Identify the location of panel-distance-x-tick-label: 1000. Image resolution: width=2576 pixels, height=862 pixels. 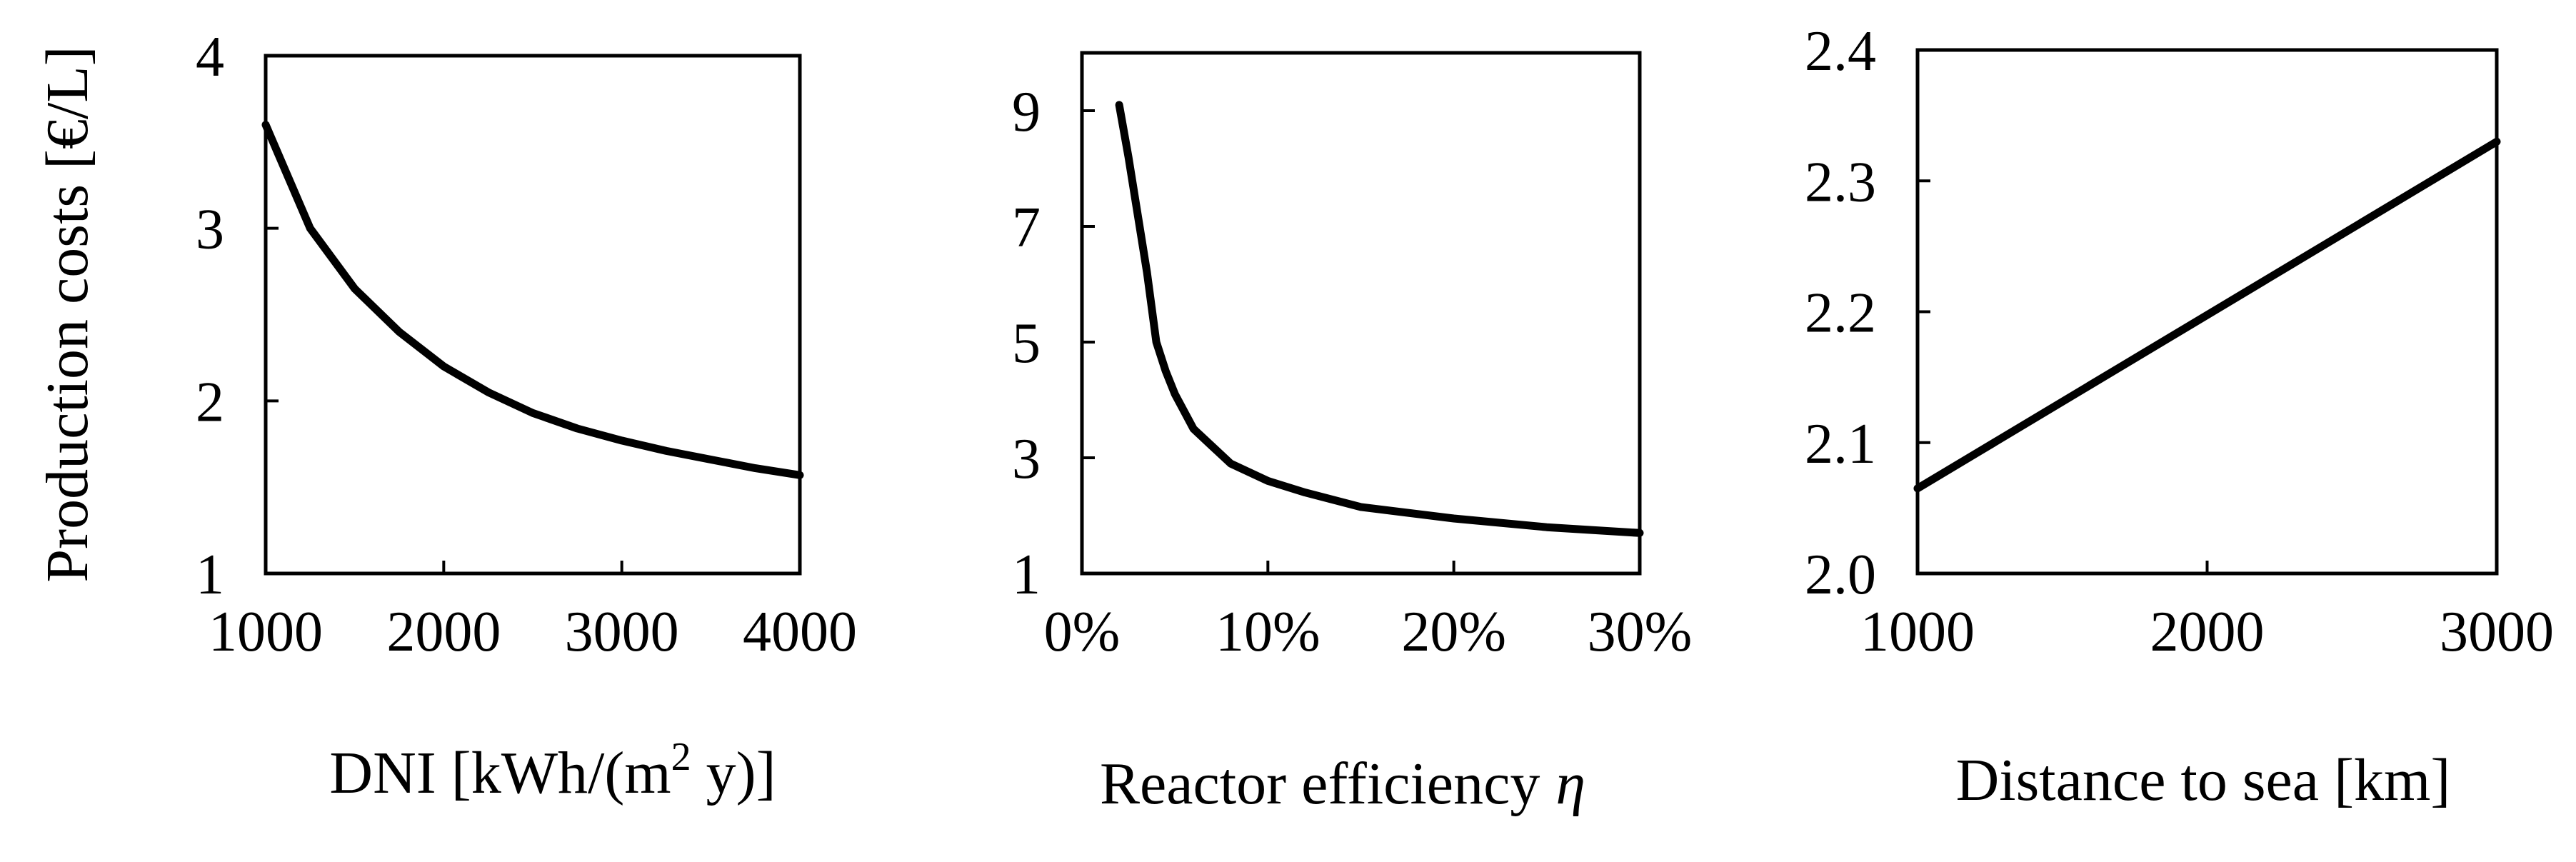
(1917, 632).